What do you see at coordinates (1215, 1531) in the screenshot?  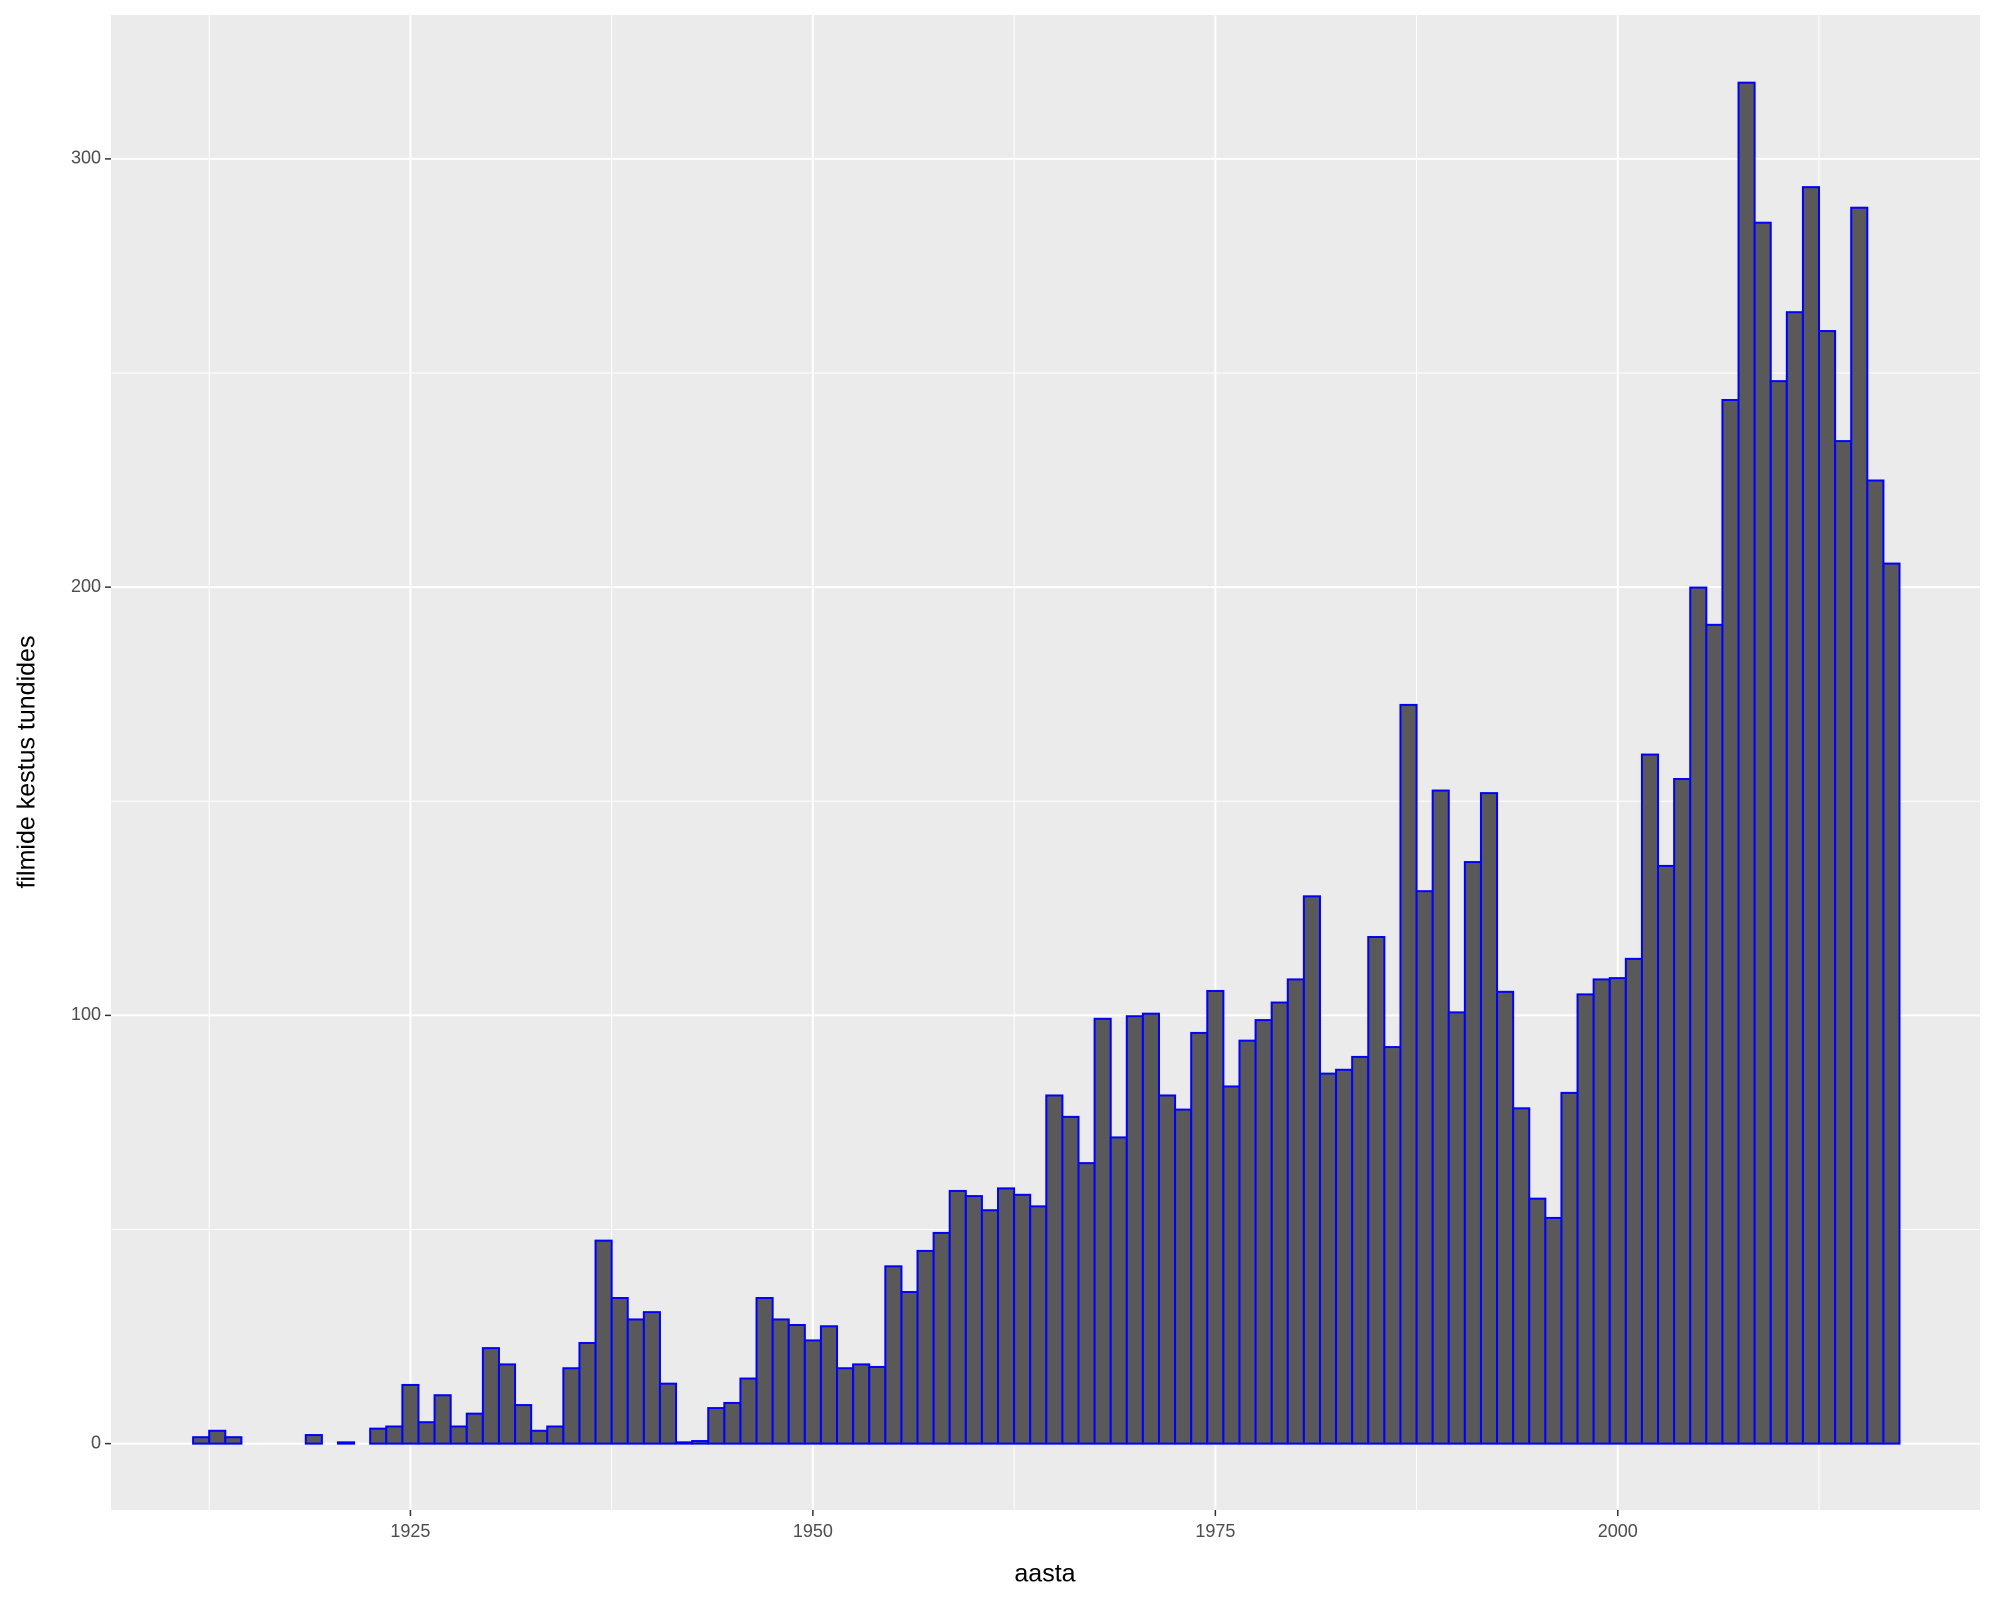 I see `x-tick-label: 1975` at bounding box center [1215, 1531].